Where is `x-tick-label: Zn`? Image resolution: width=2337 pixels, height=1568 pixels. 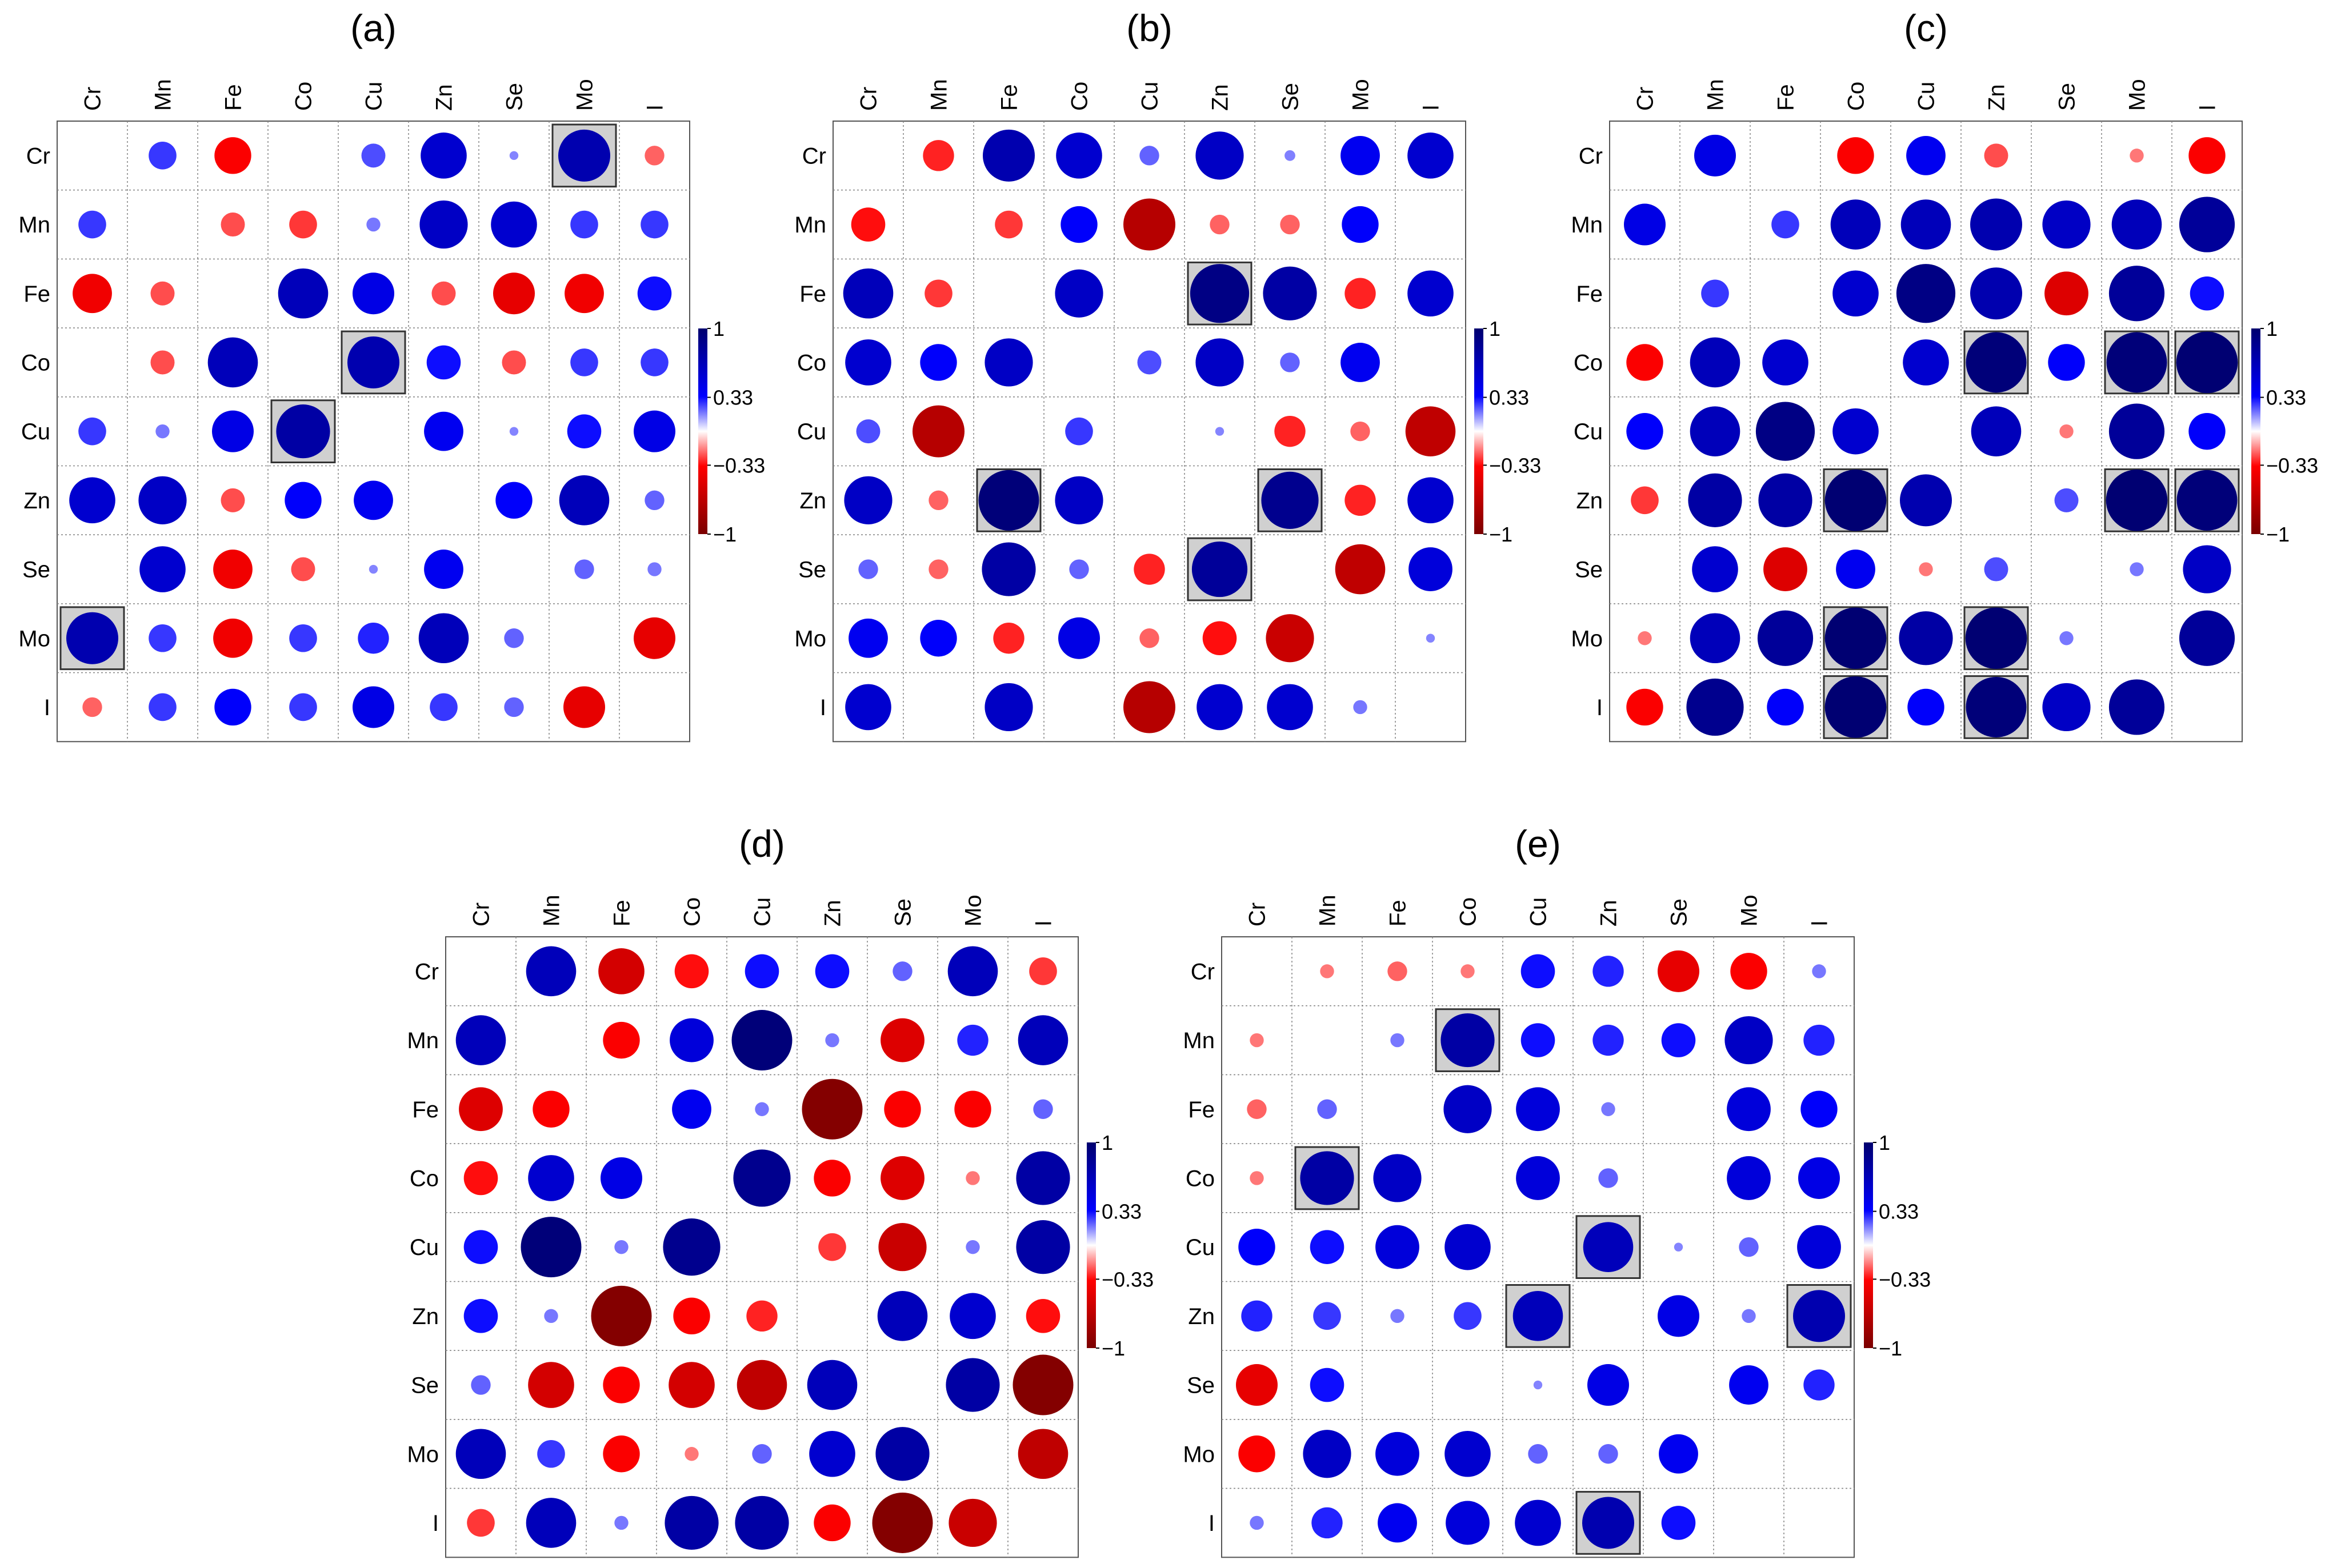
x-tick-label: Zn is located at coordinates (1997, 97).